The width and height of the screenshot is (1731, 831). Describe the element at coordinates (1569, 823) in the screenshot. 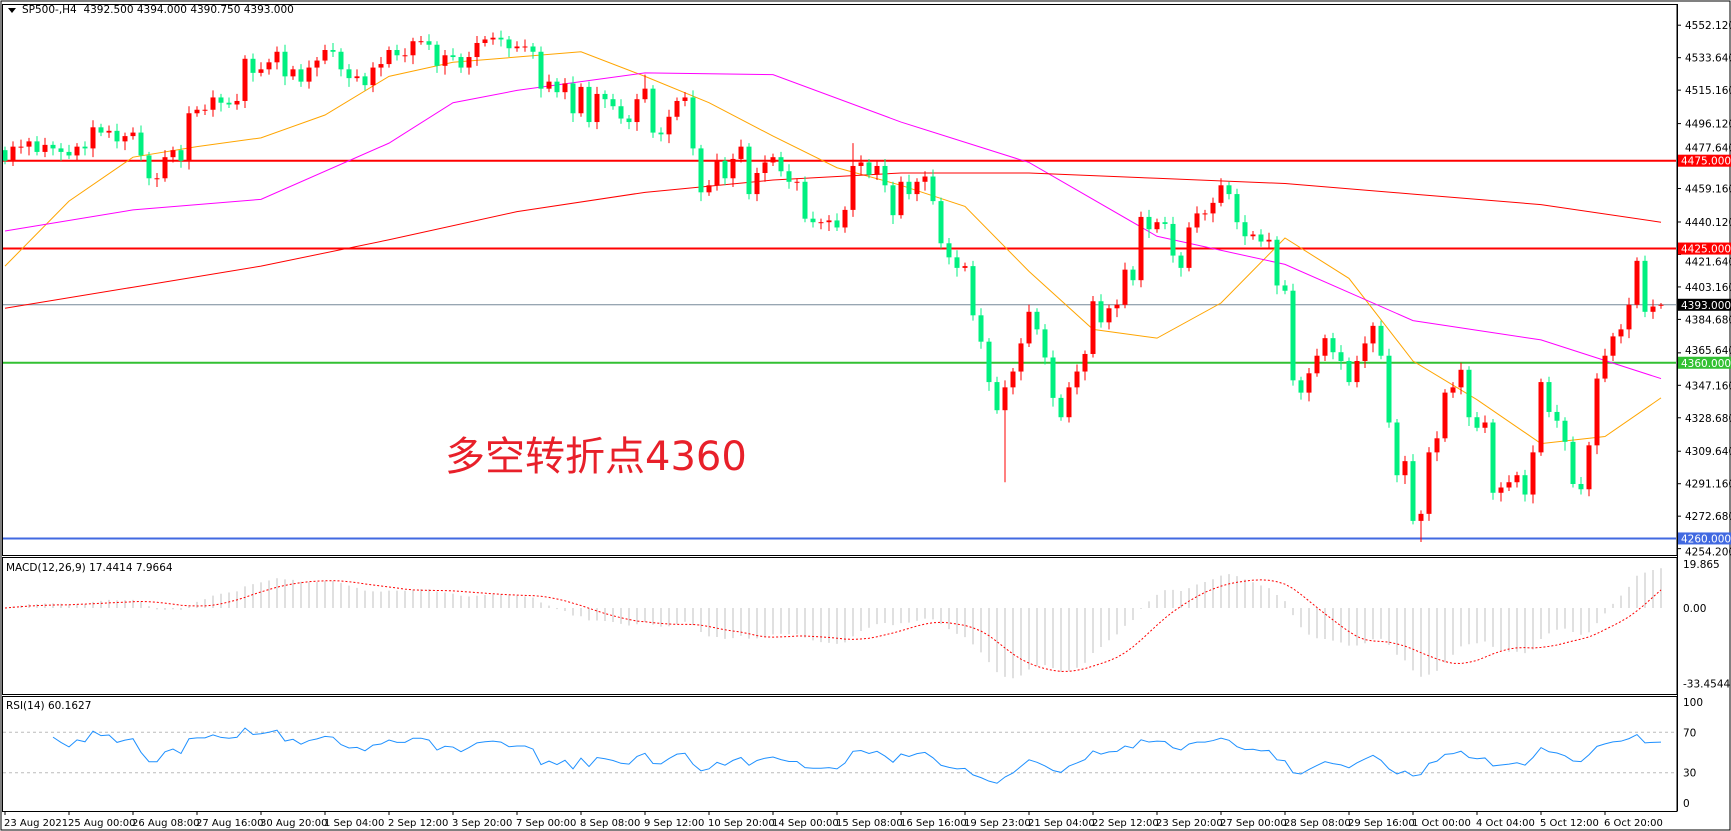

I see `x-tick-label: 5 Oct 12:00` at that location.